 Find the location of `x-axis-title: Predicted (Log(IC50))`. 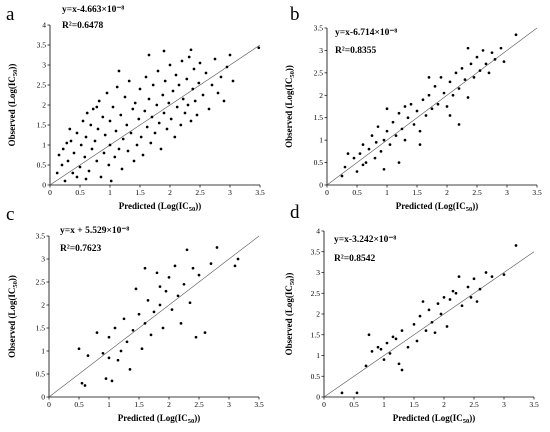

x-axis-title: Predicted (Log(IC50)) is located at coordinates (160, 207).